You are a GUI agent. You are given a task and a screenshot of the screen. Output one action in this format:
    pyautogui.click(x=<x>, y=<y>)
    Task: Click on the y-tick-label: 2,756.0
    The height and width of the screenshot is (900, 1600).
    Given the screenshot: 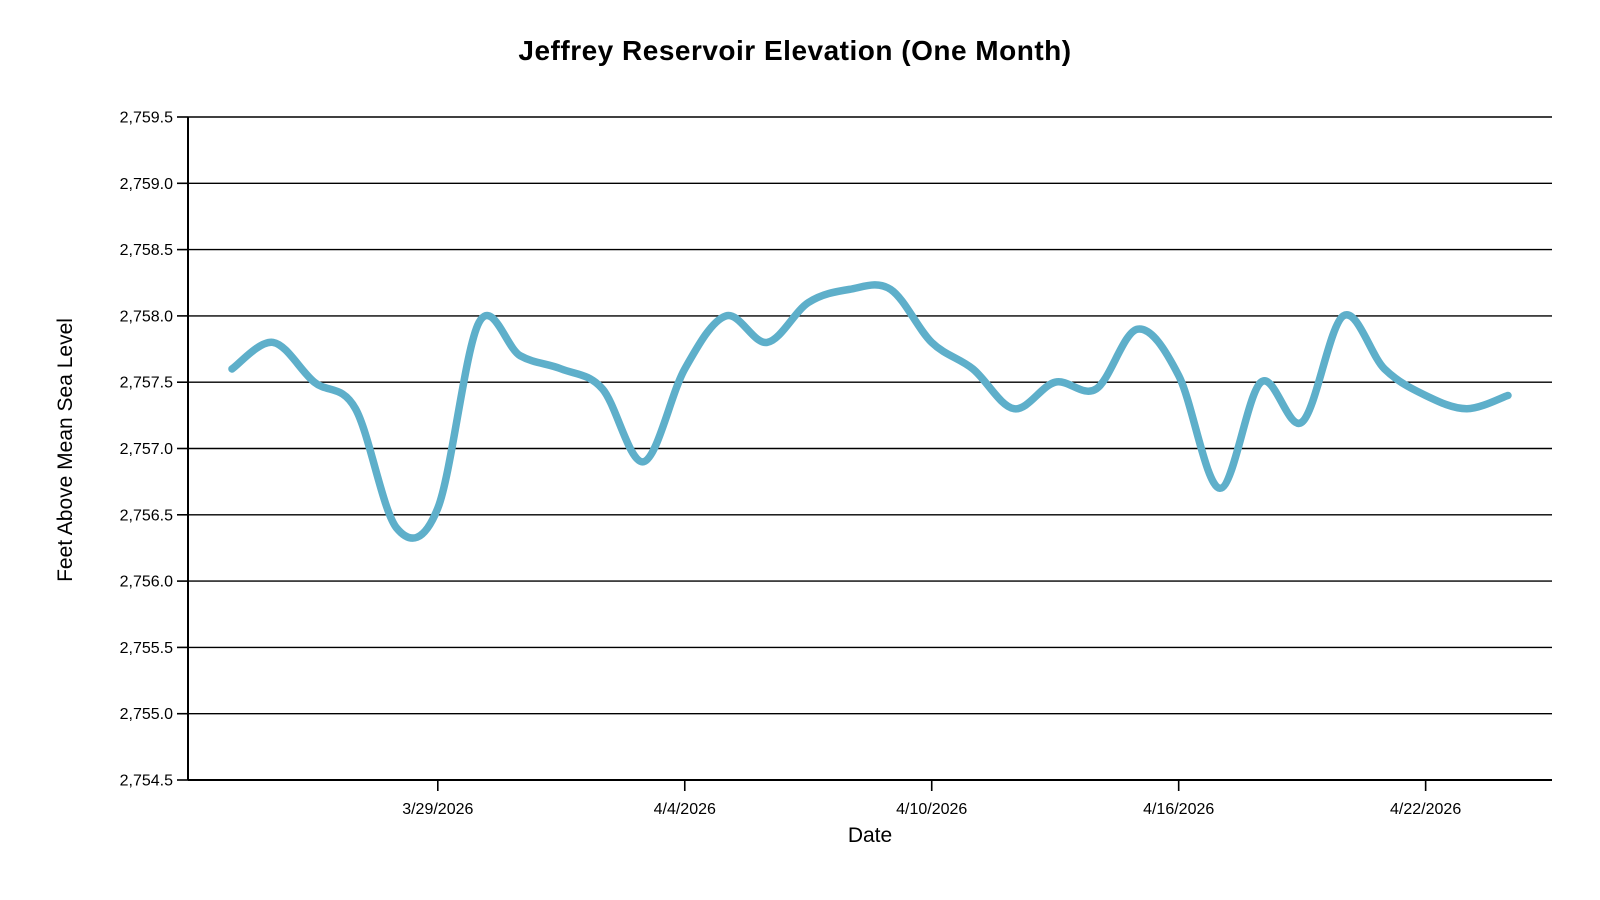 What is the action you would take?
    pyautogui.click(x=146, y=582)
    